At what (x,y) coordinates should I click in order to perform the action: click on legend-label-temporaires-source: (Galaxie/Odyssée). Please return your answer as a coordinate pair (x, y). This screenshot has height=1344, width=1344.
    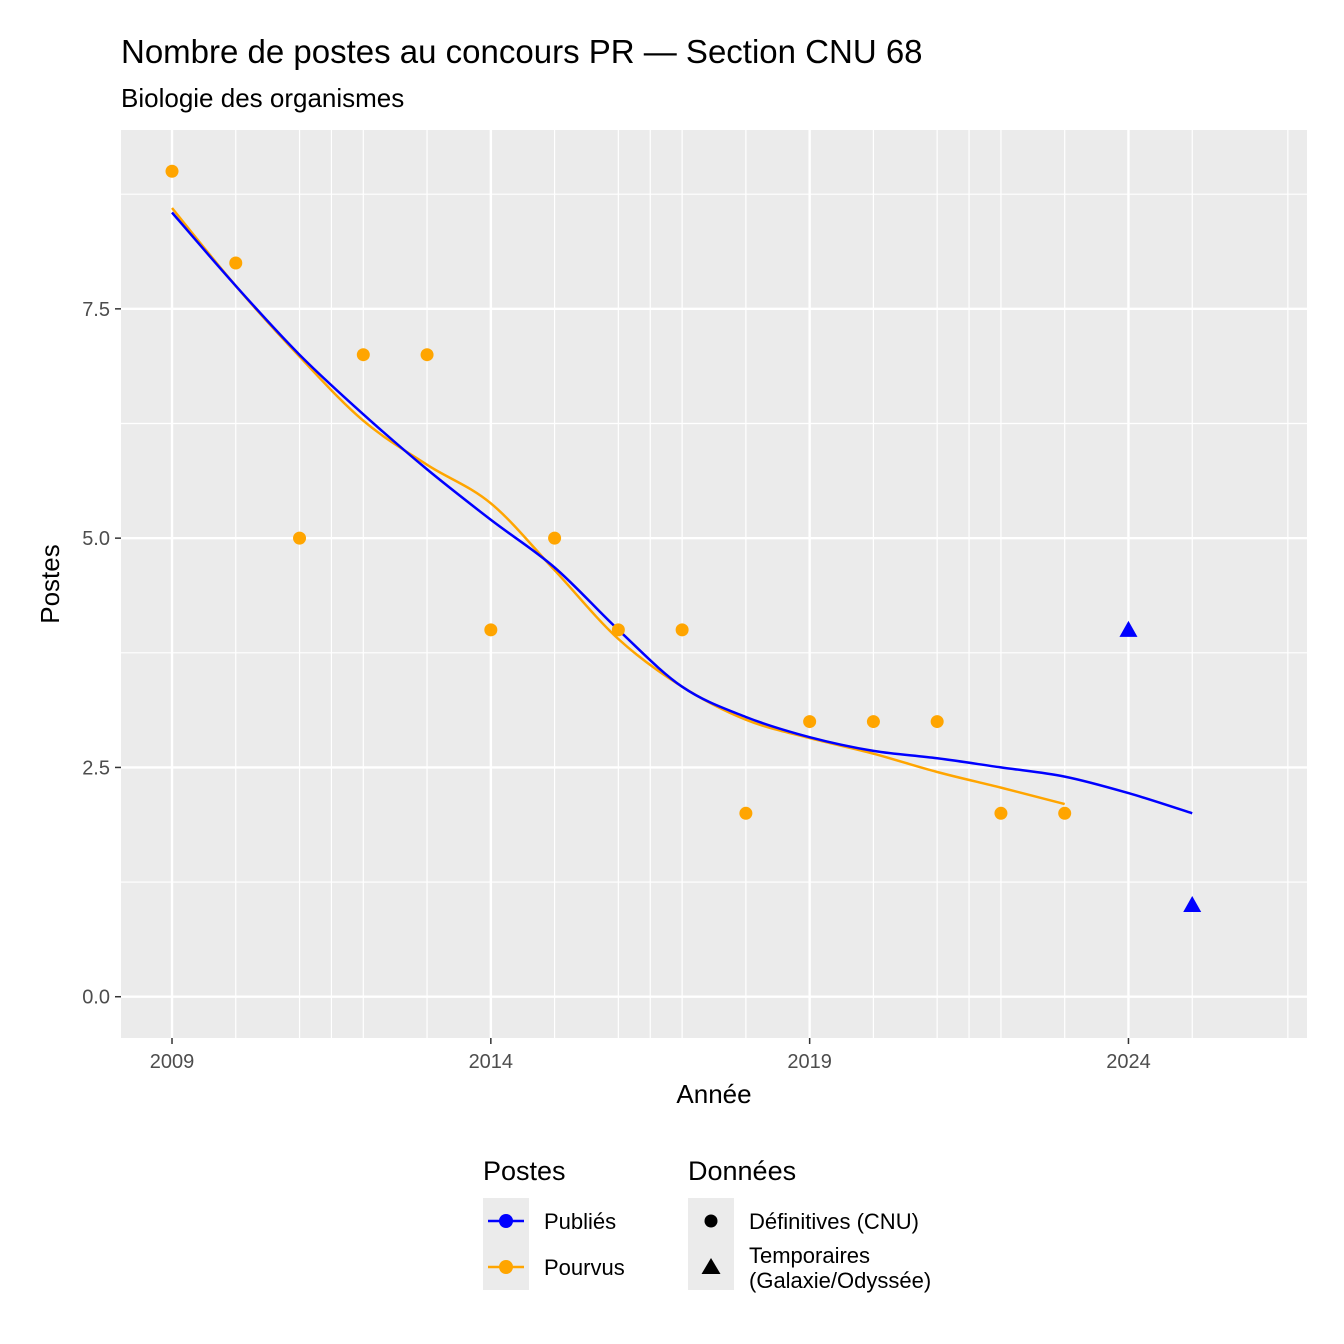
    Looking at the image, I should click on (840, 1280).